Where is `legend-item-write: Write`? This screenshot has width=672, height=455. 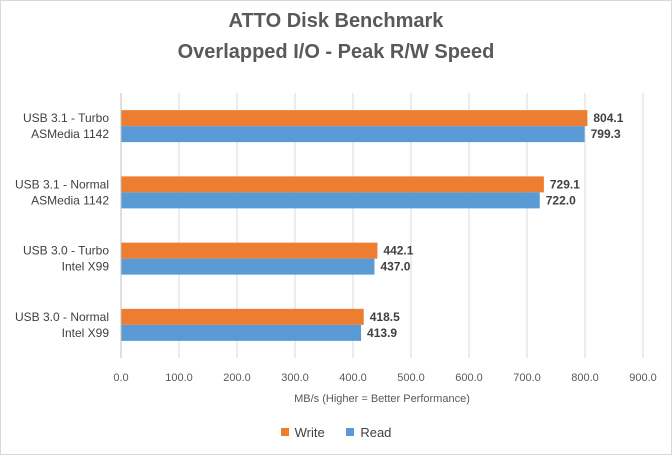 legend-item-write: Write is located at coordinates (302, 432).